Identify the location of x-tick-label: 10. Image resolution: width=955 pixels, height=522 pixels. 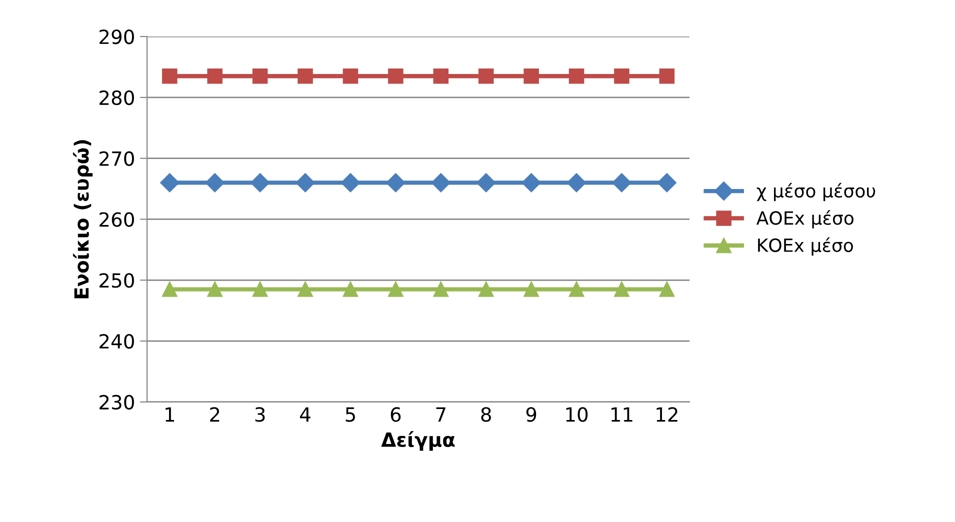
(577, 414).